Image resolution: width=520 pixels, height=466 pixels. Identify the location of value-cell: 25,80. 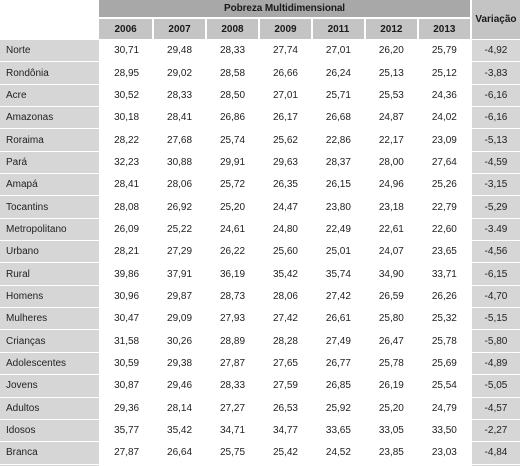
(390, 318).